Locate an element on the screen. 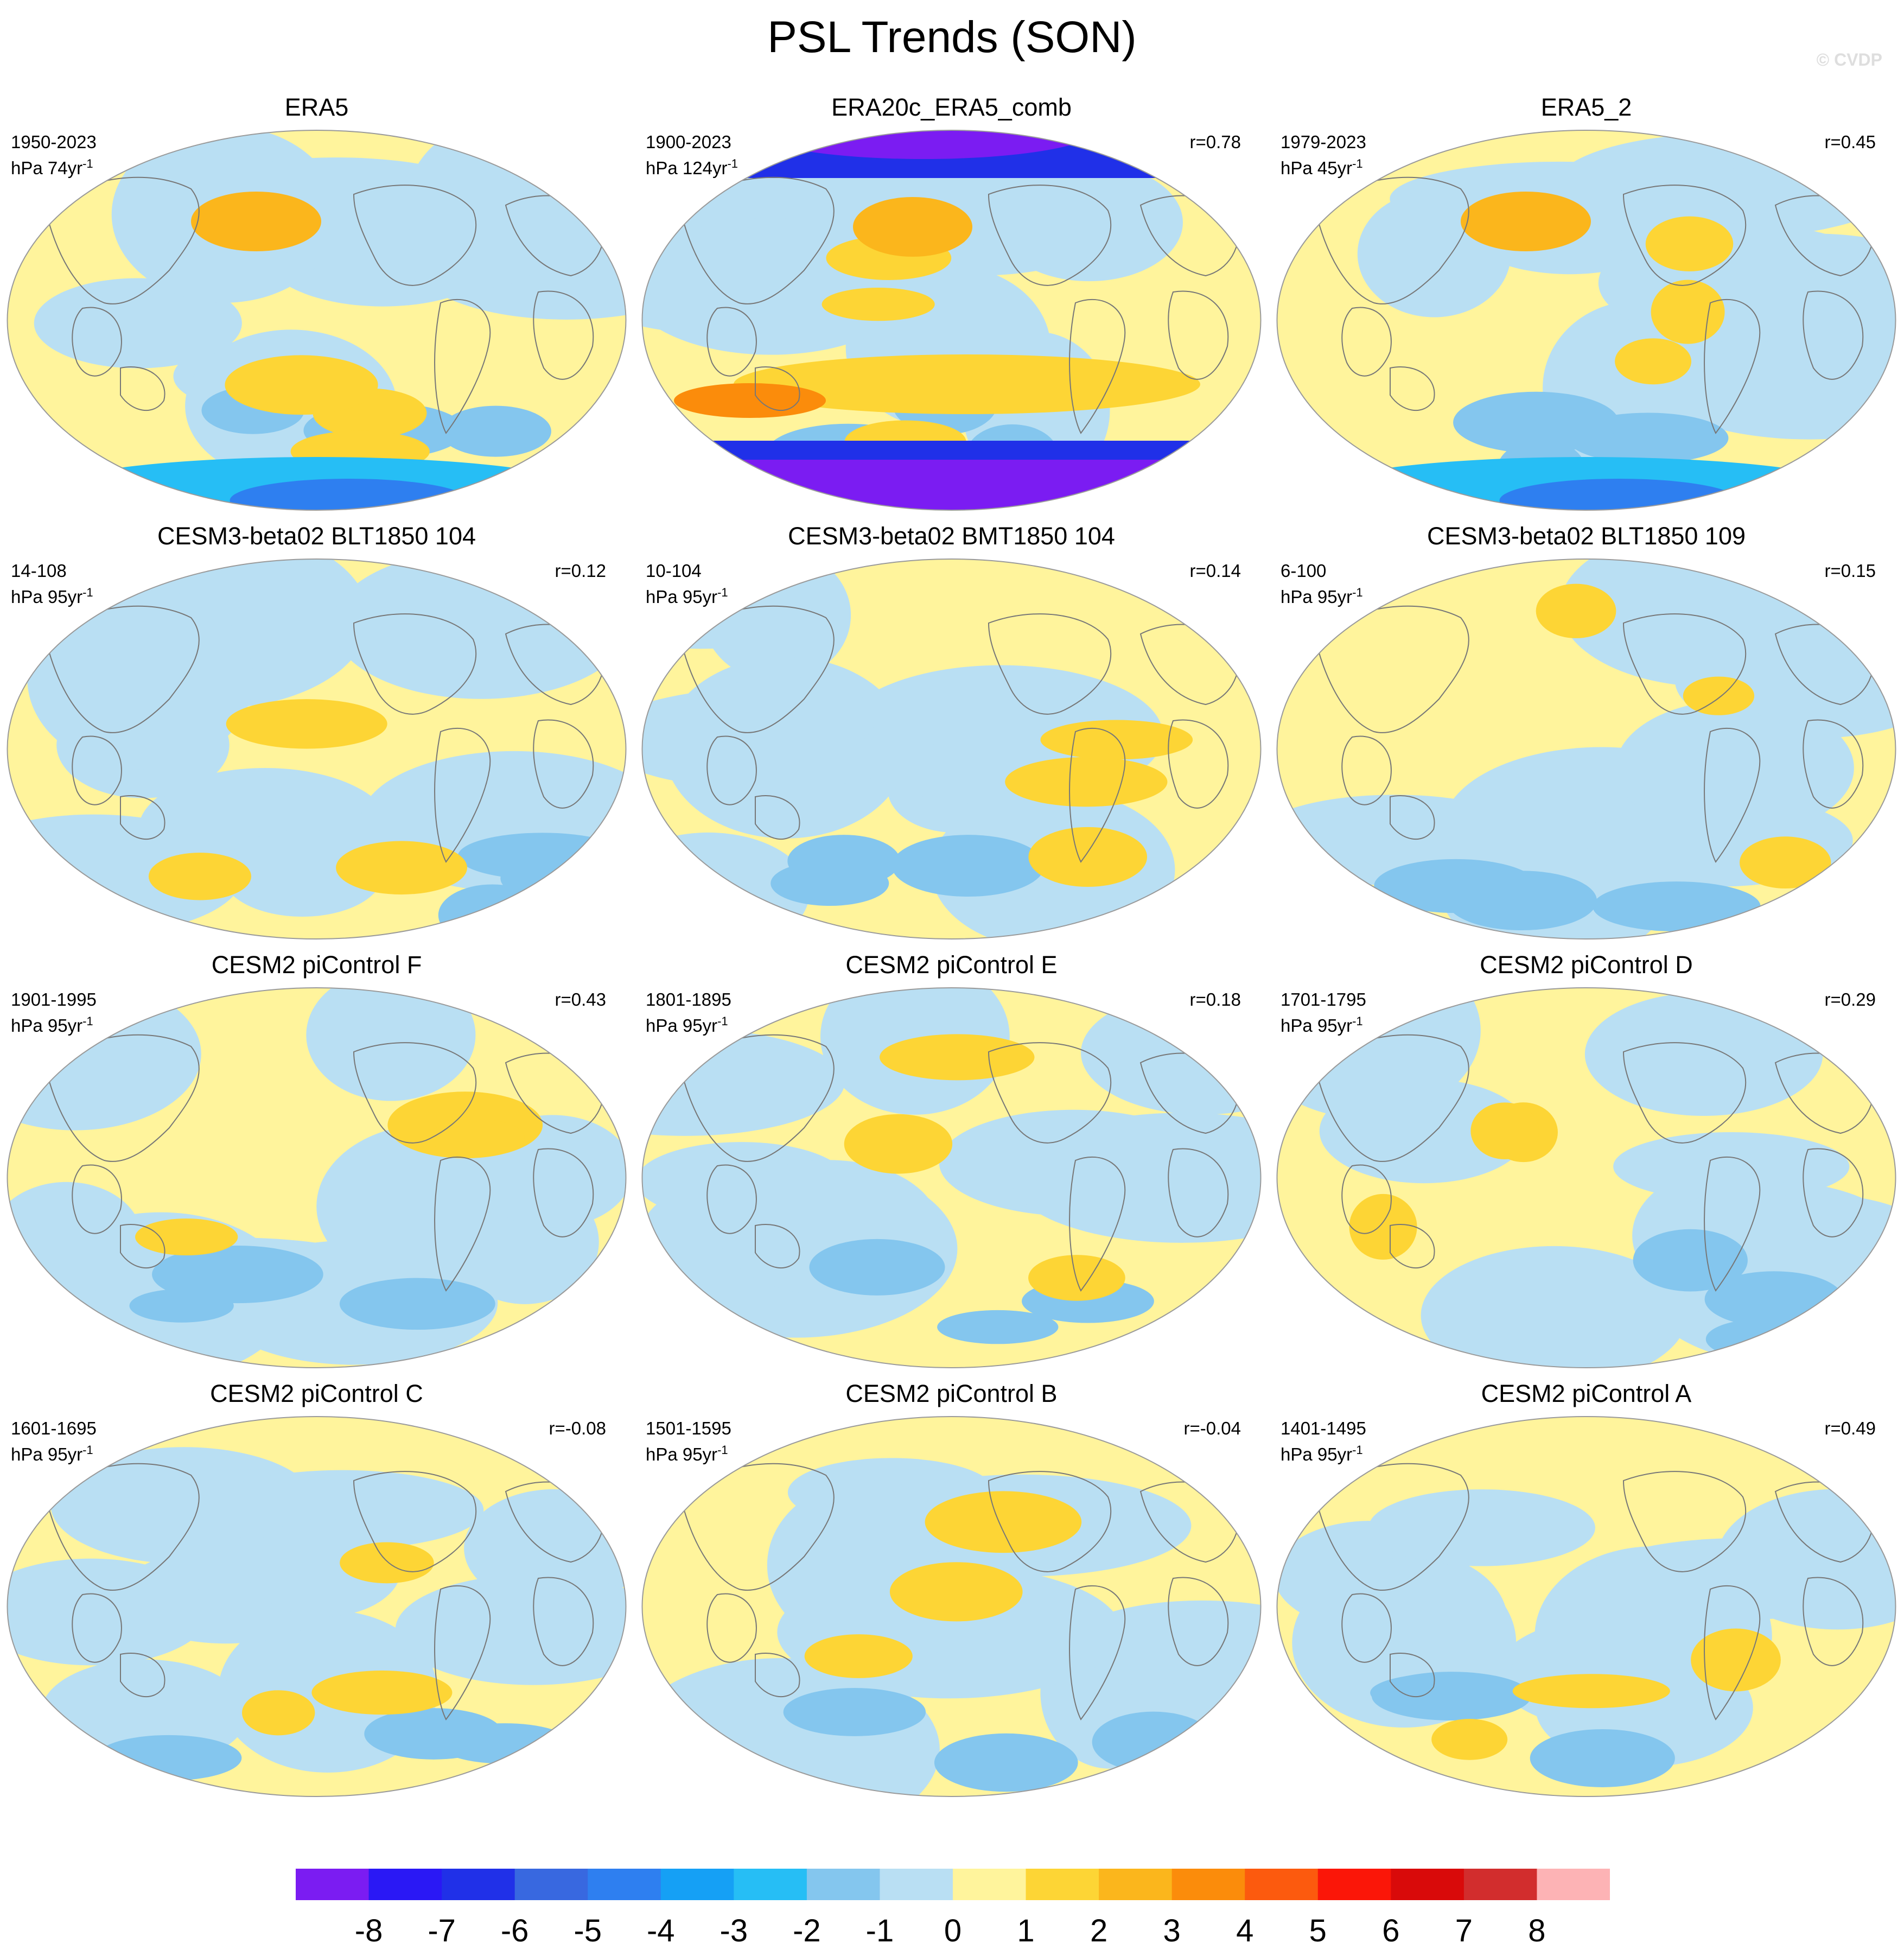 Image resolution: width=1904 pixels, height=1949 pixels. panel-correlation: r=-0.04 is located at coordinates (1212, 1428).